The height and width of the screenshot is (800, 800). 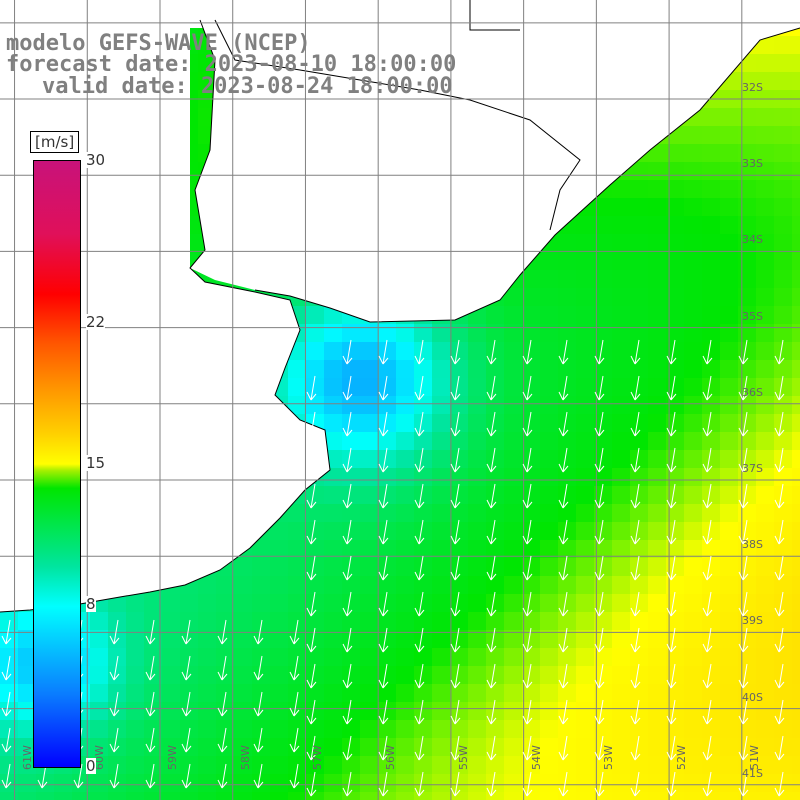 I want to click on colorbar-tick-label: 30, so click(x=96, y=160).